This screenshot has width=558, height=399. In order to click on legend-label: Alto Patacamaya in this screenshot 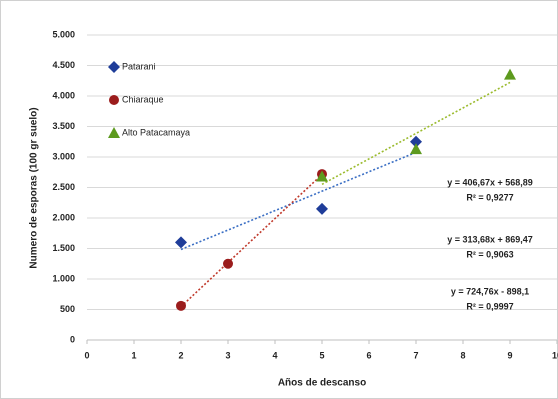, I will do `click(156, 132)`.